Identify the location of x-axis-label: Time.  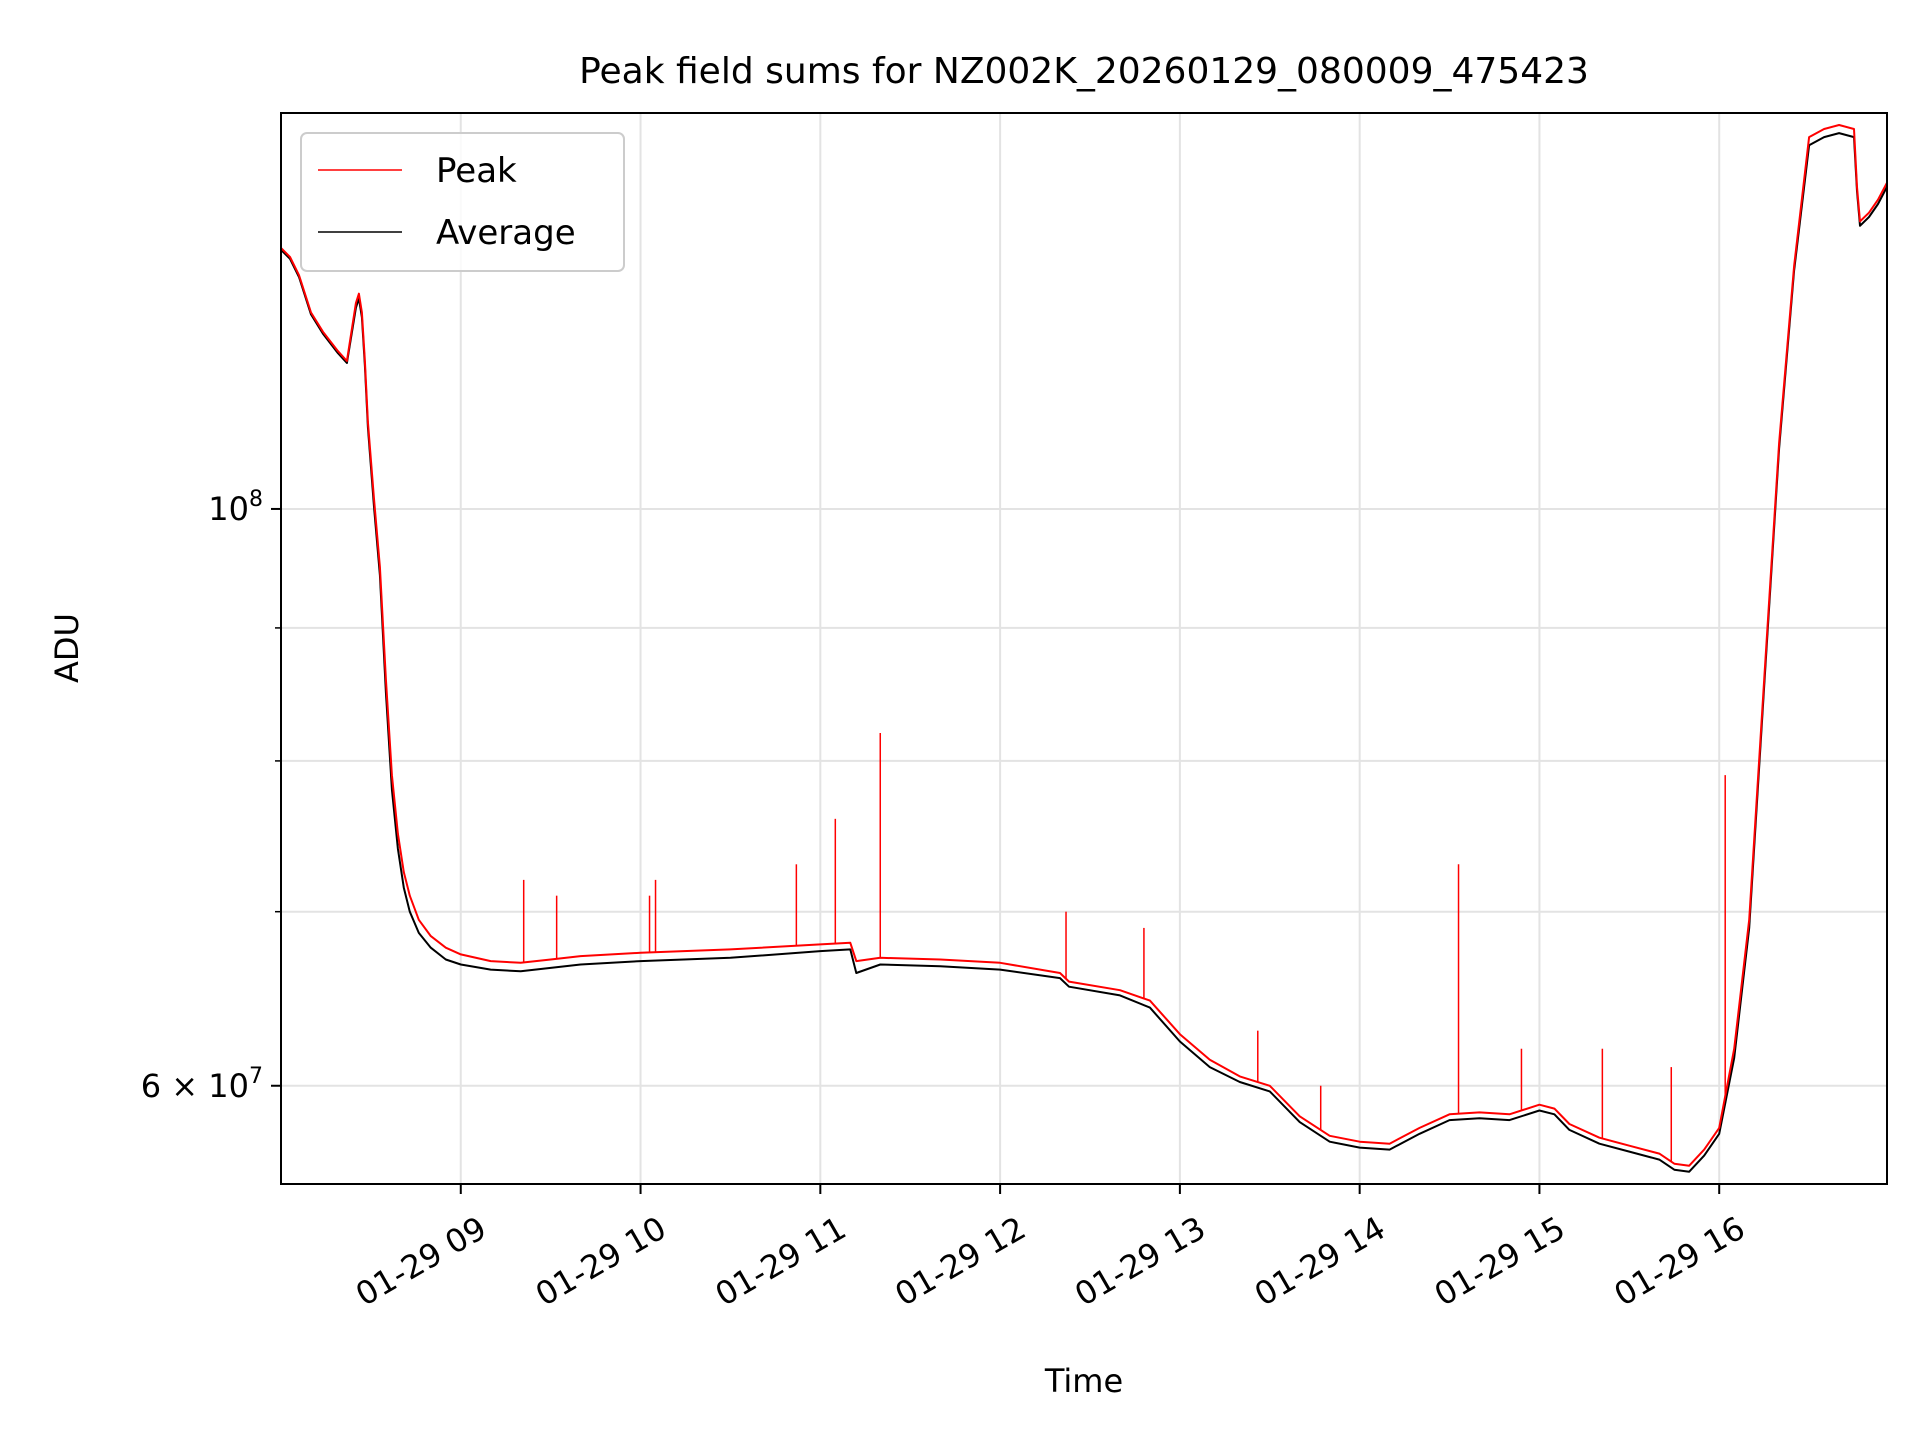
(1083, 1381).